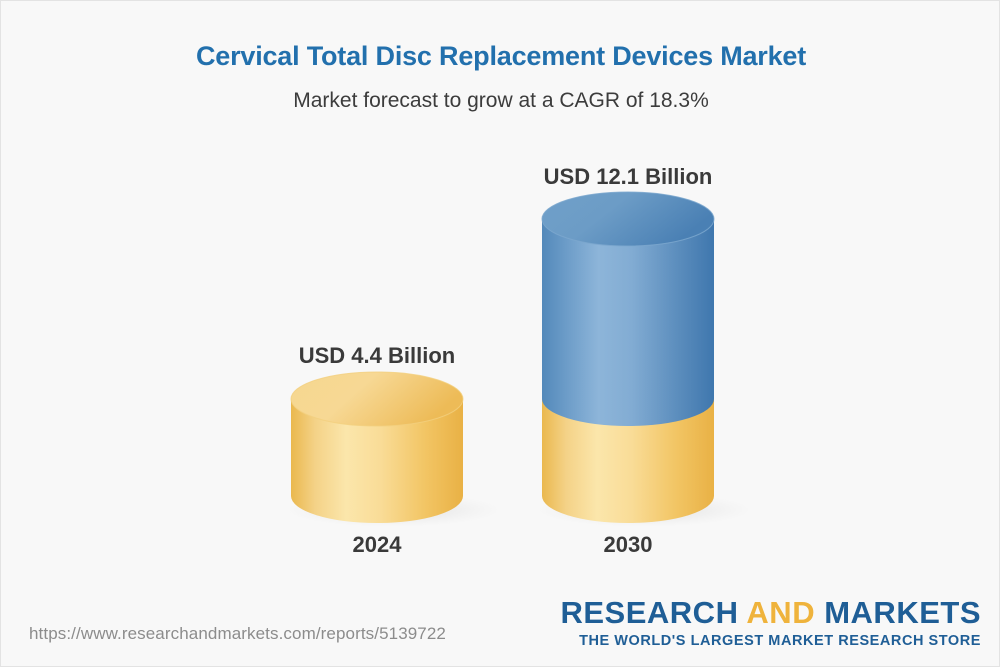  Describe the element at coordinates (628, 176) in the screenshot. I see `value-label-2030: USD 12.1 Billion` at that location.